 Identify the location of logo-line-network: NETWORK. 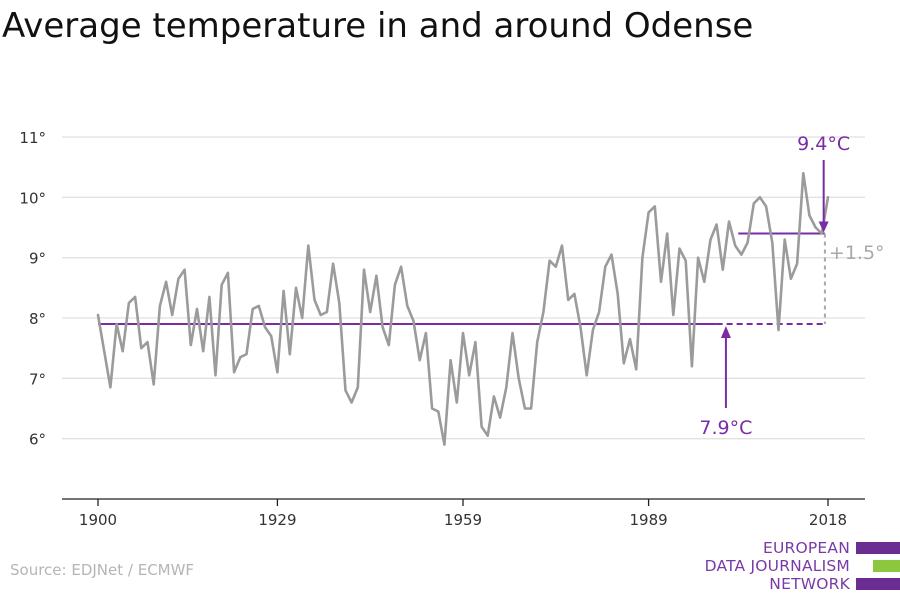
(809, 584).